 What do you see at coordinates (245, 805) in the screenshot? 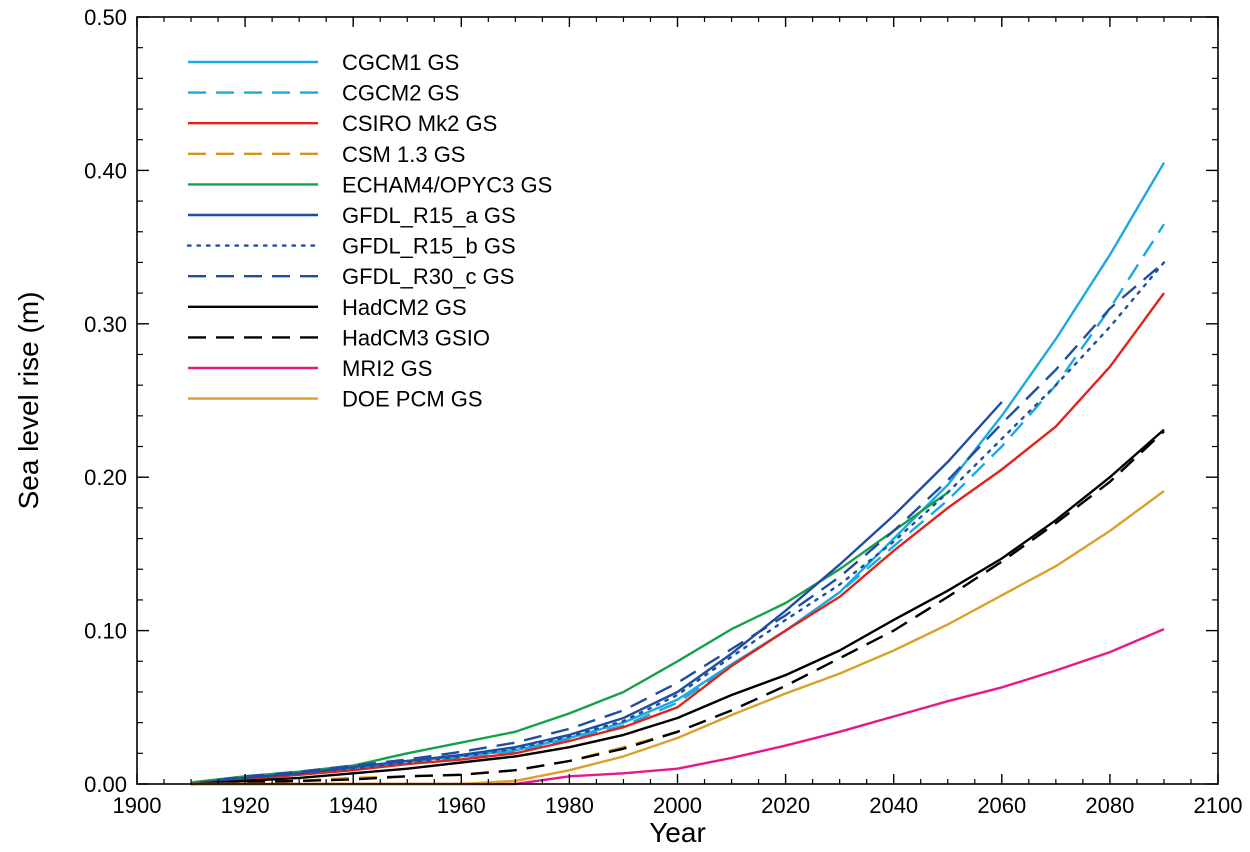
I see `x-tick-label: 1920` at bounding box center [245, 805].